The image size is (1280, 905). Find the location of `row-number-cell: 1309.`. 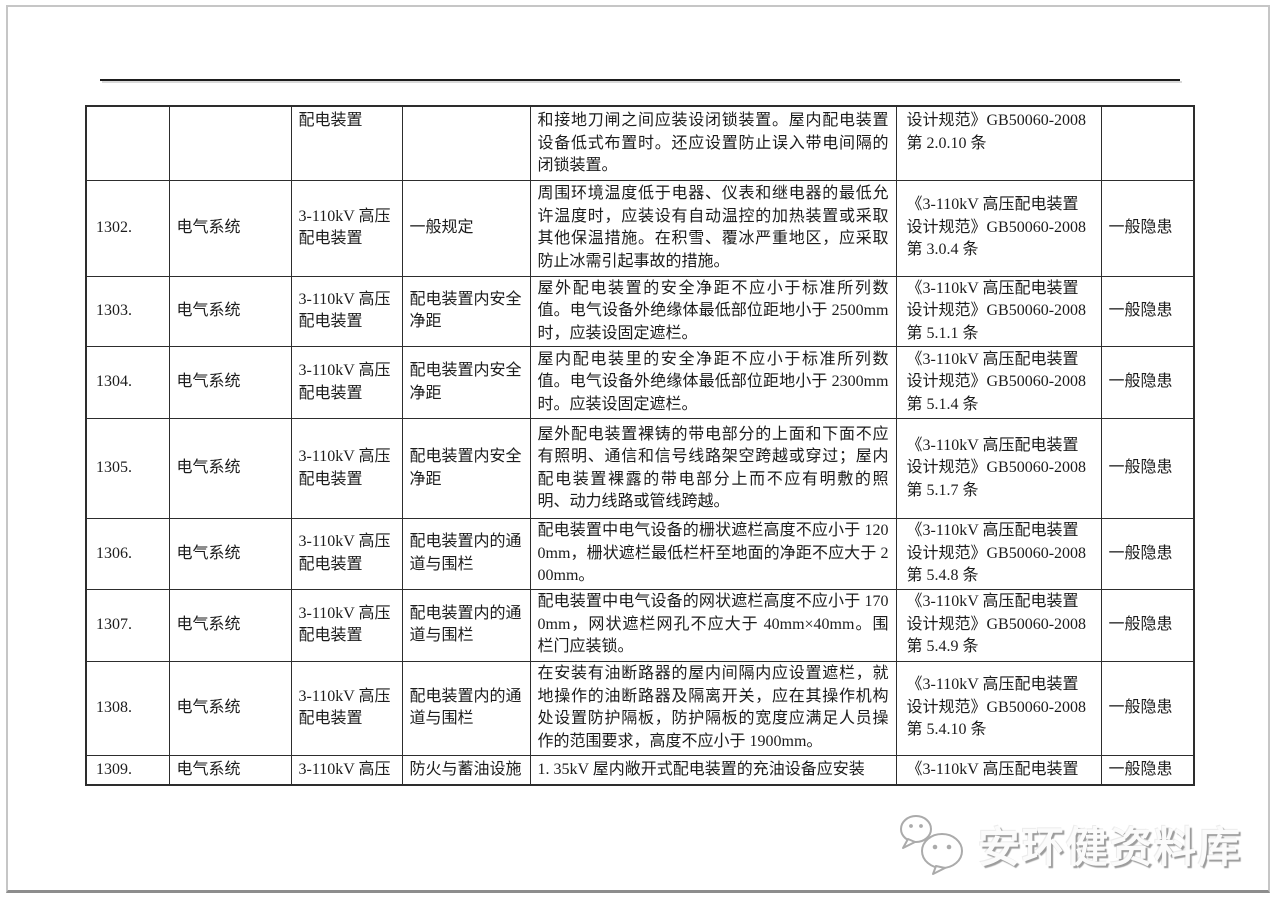

row-number-cell: 1309. is located at coordinates (127, 770).